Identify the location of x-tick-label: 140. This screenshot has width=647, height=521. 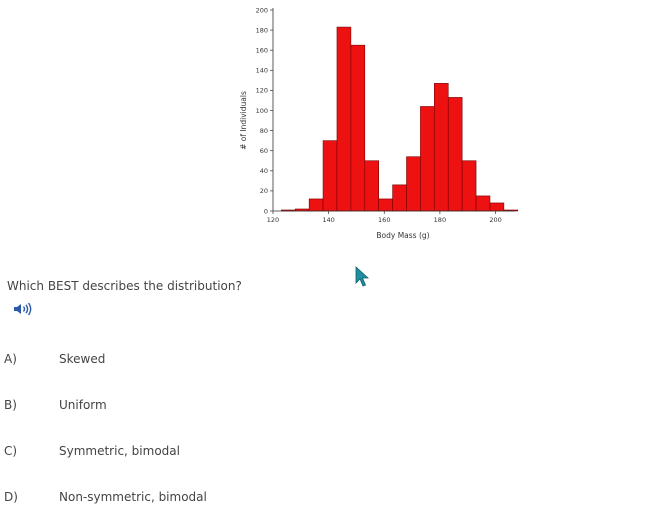
(328, 220).